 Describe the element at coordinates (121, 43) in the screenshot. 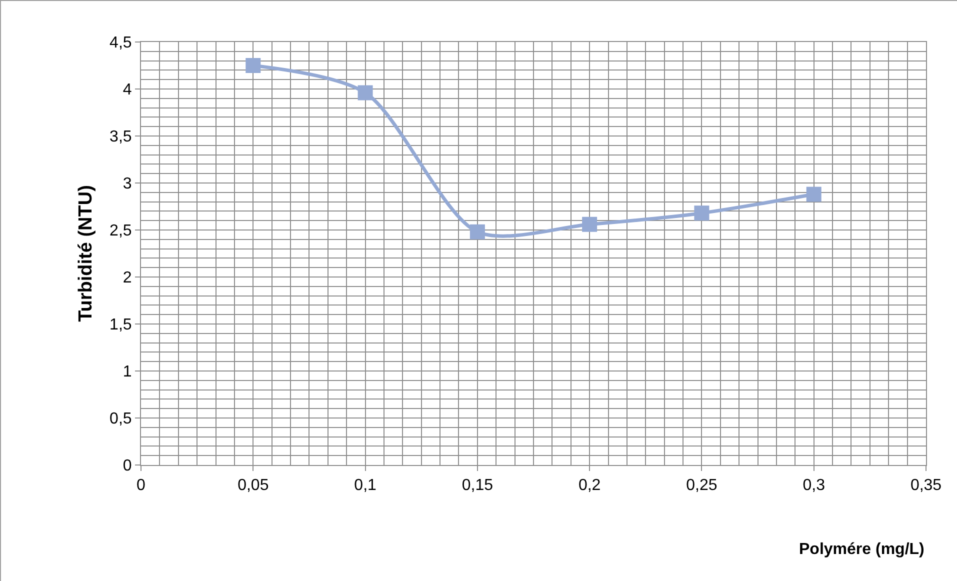

I see `y-tick-label: 4,5` at that location.